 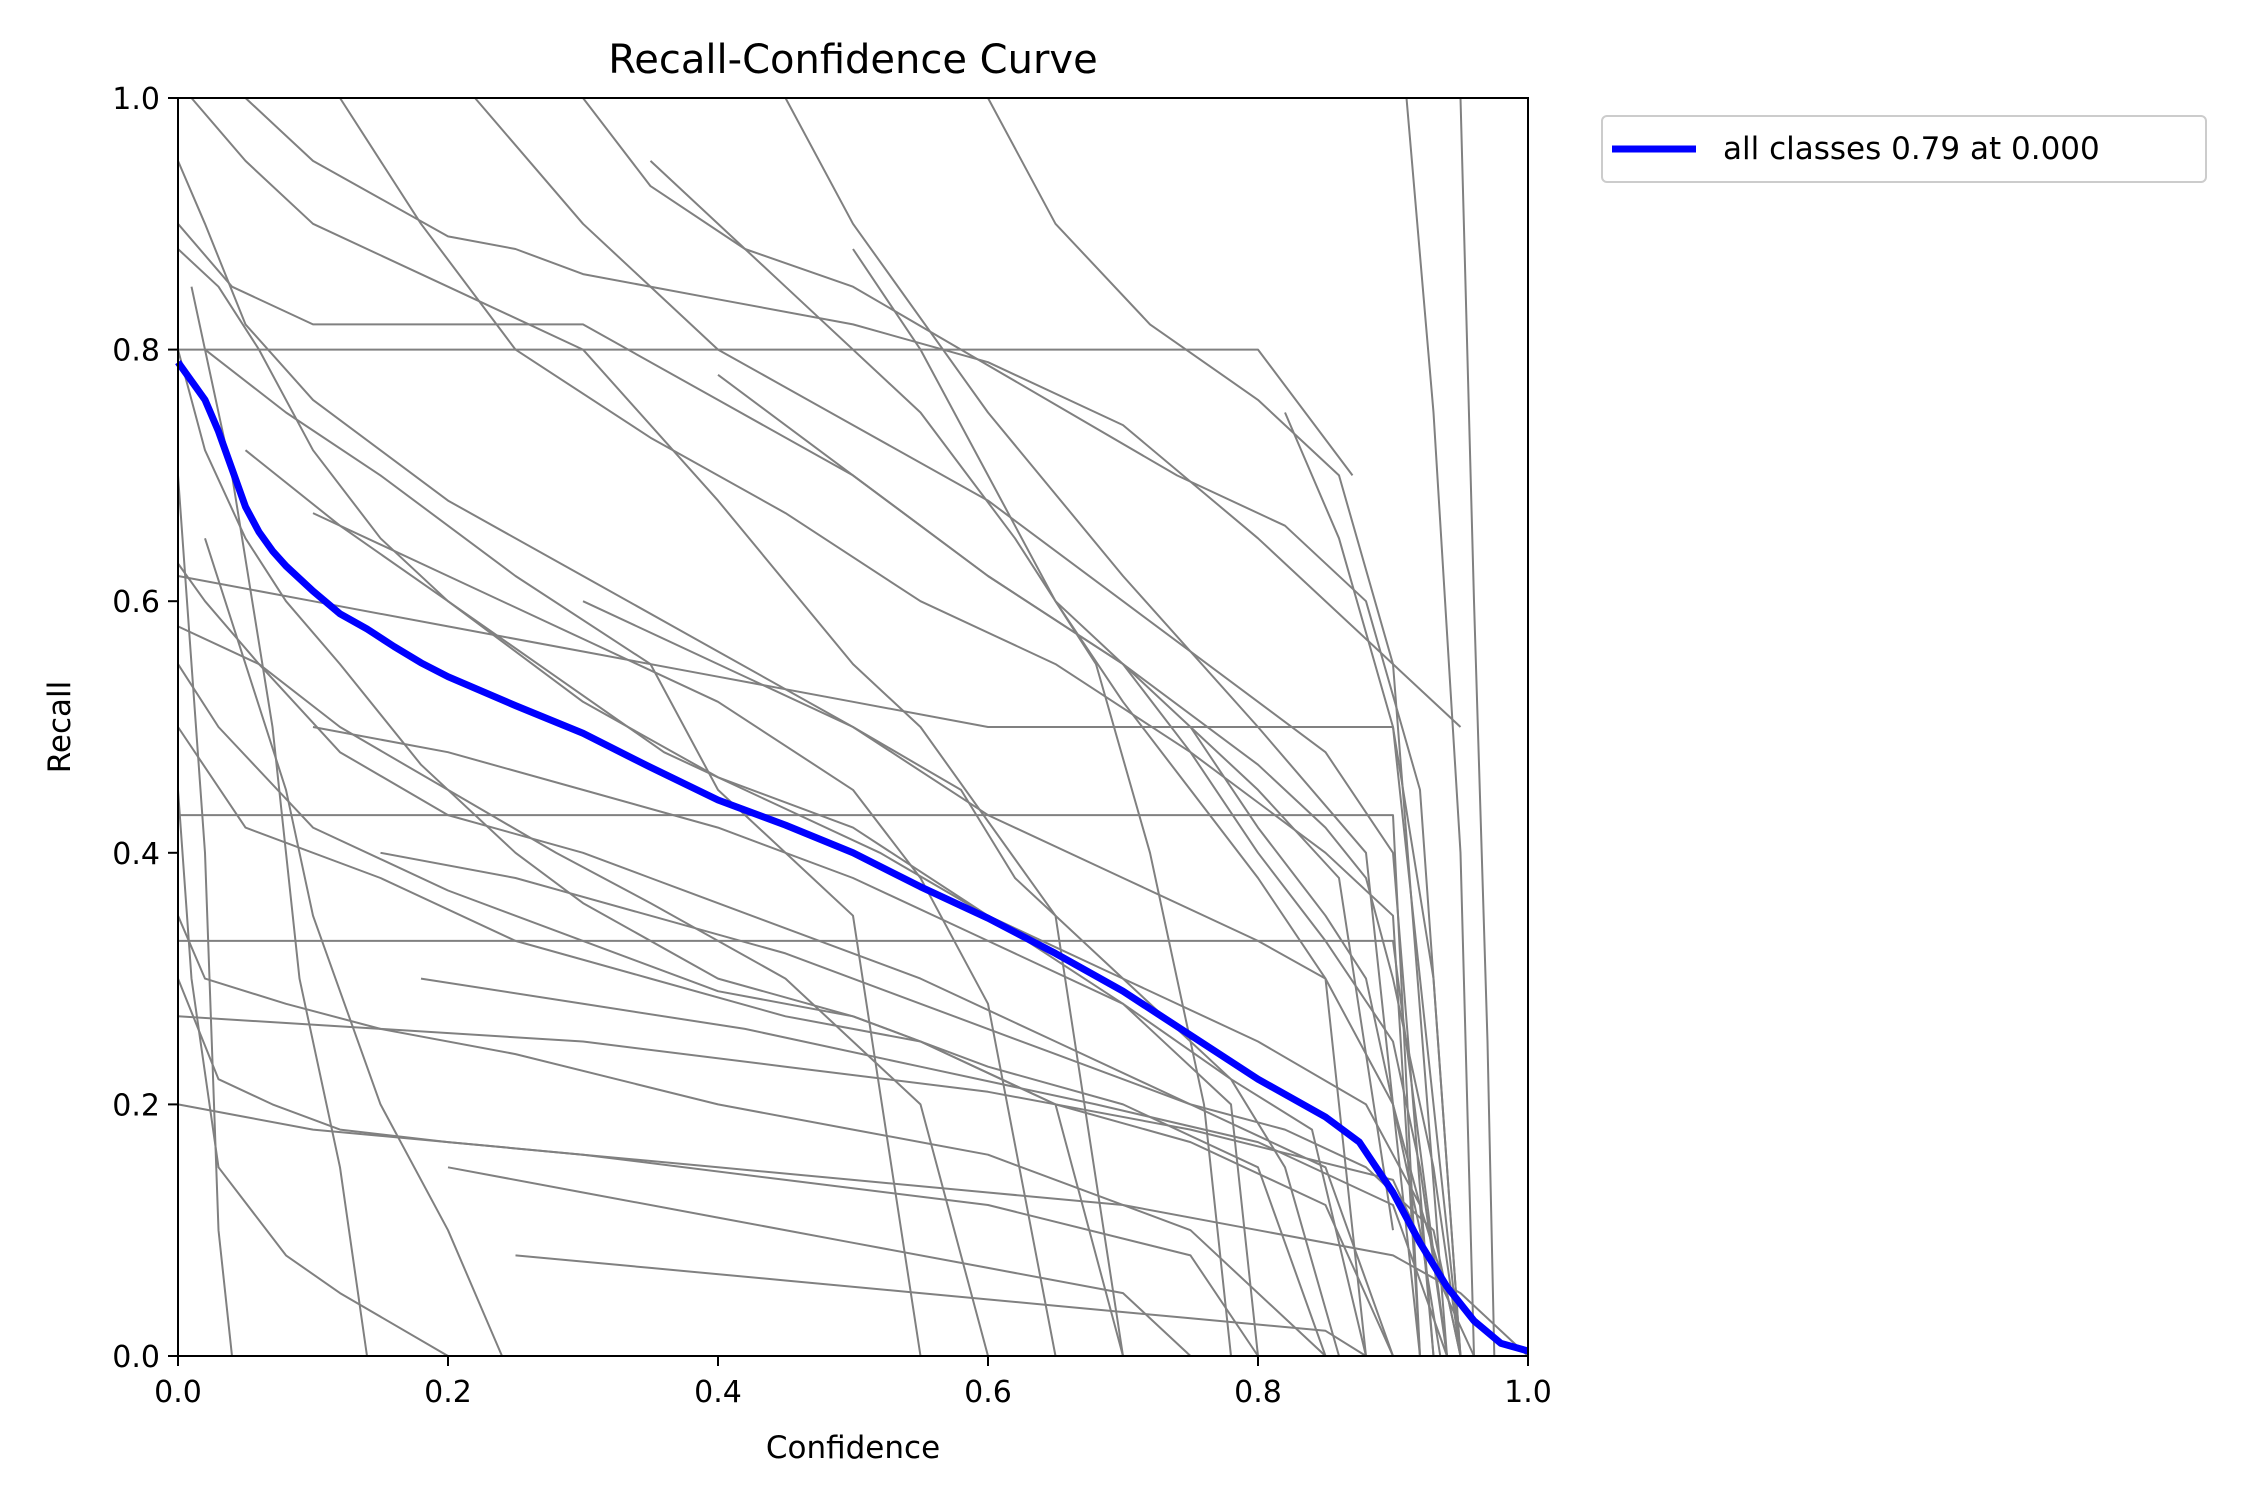 I want to click on chart-title: Recall-Confidence Curve, so click(x=852, y=60).